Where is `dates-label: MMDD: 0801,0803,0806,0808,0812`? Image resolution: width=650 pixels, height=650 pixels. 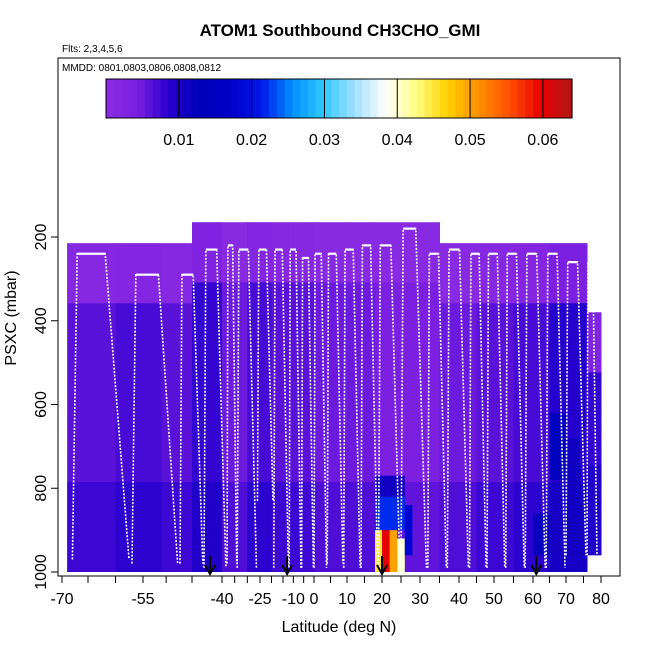 dates-label: MMDD: 0801,0803,0806,0808,0812 is located at coordinates (141, 68).